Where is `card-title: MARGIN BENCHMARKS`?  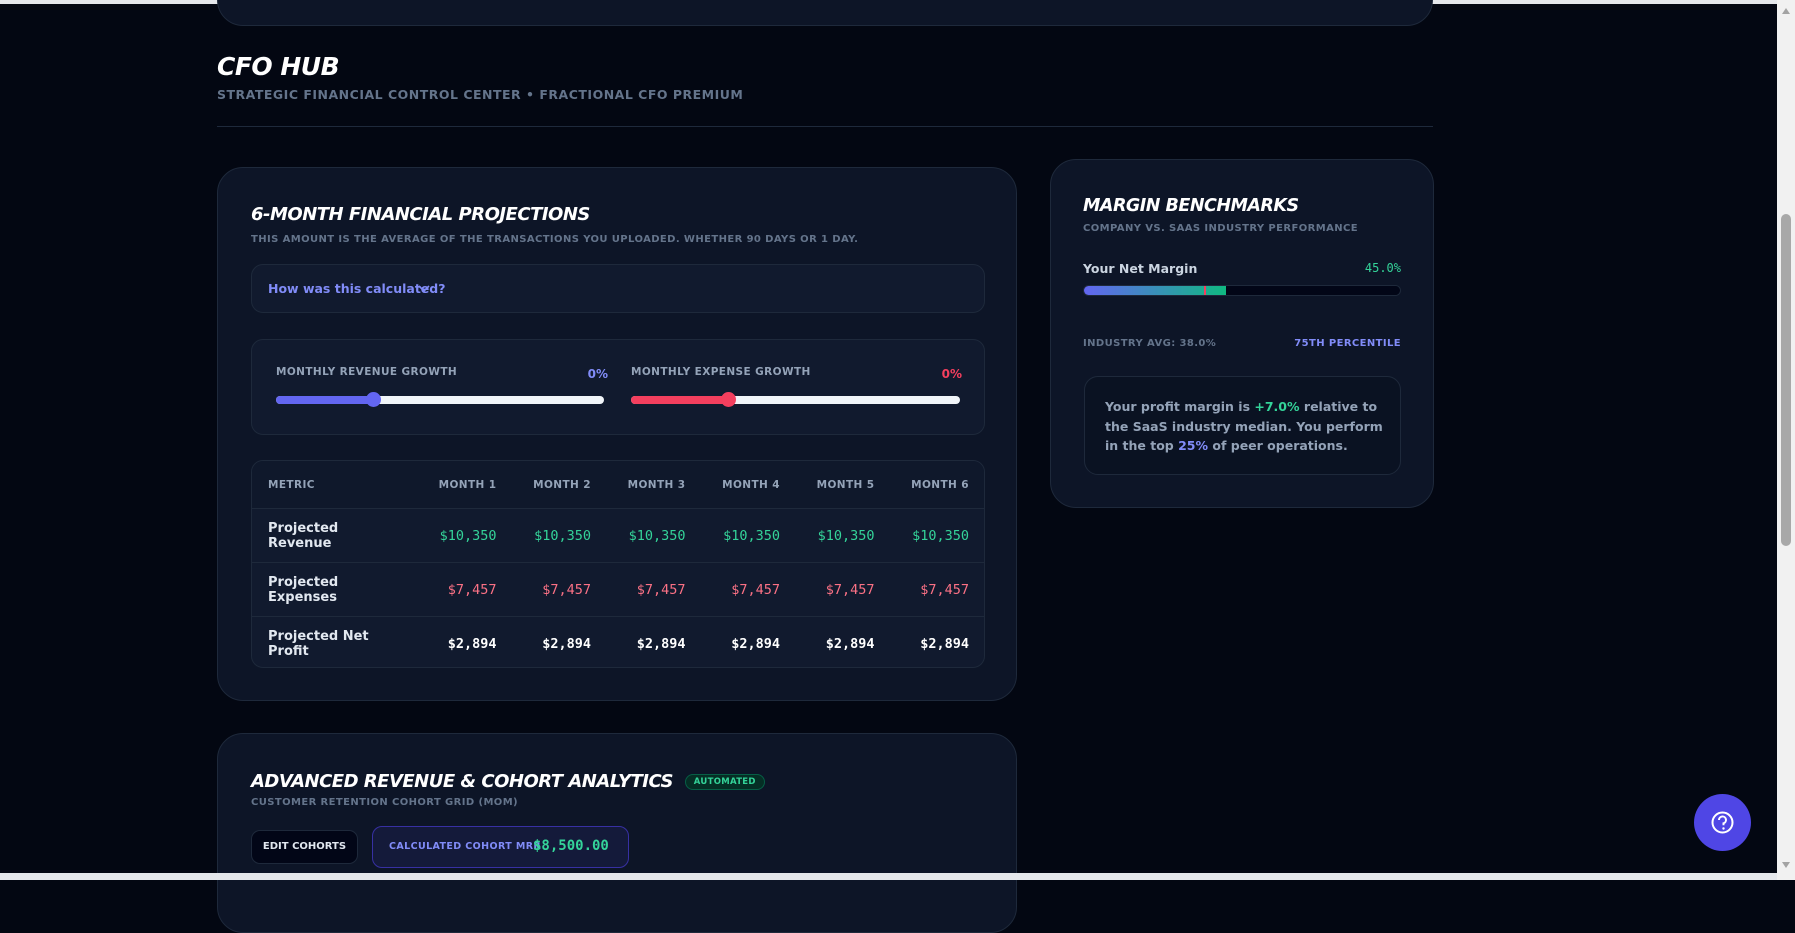 card-title: MARGIN BENCHMARKS is located at coordinates (1191, 206).